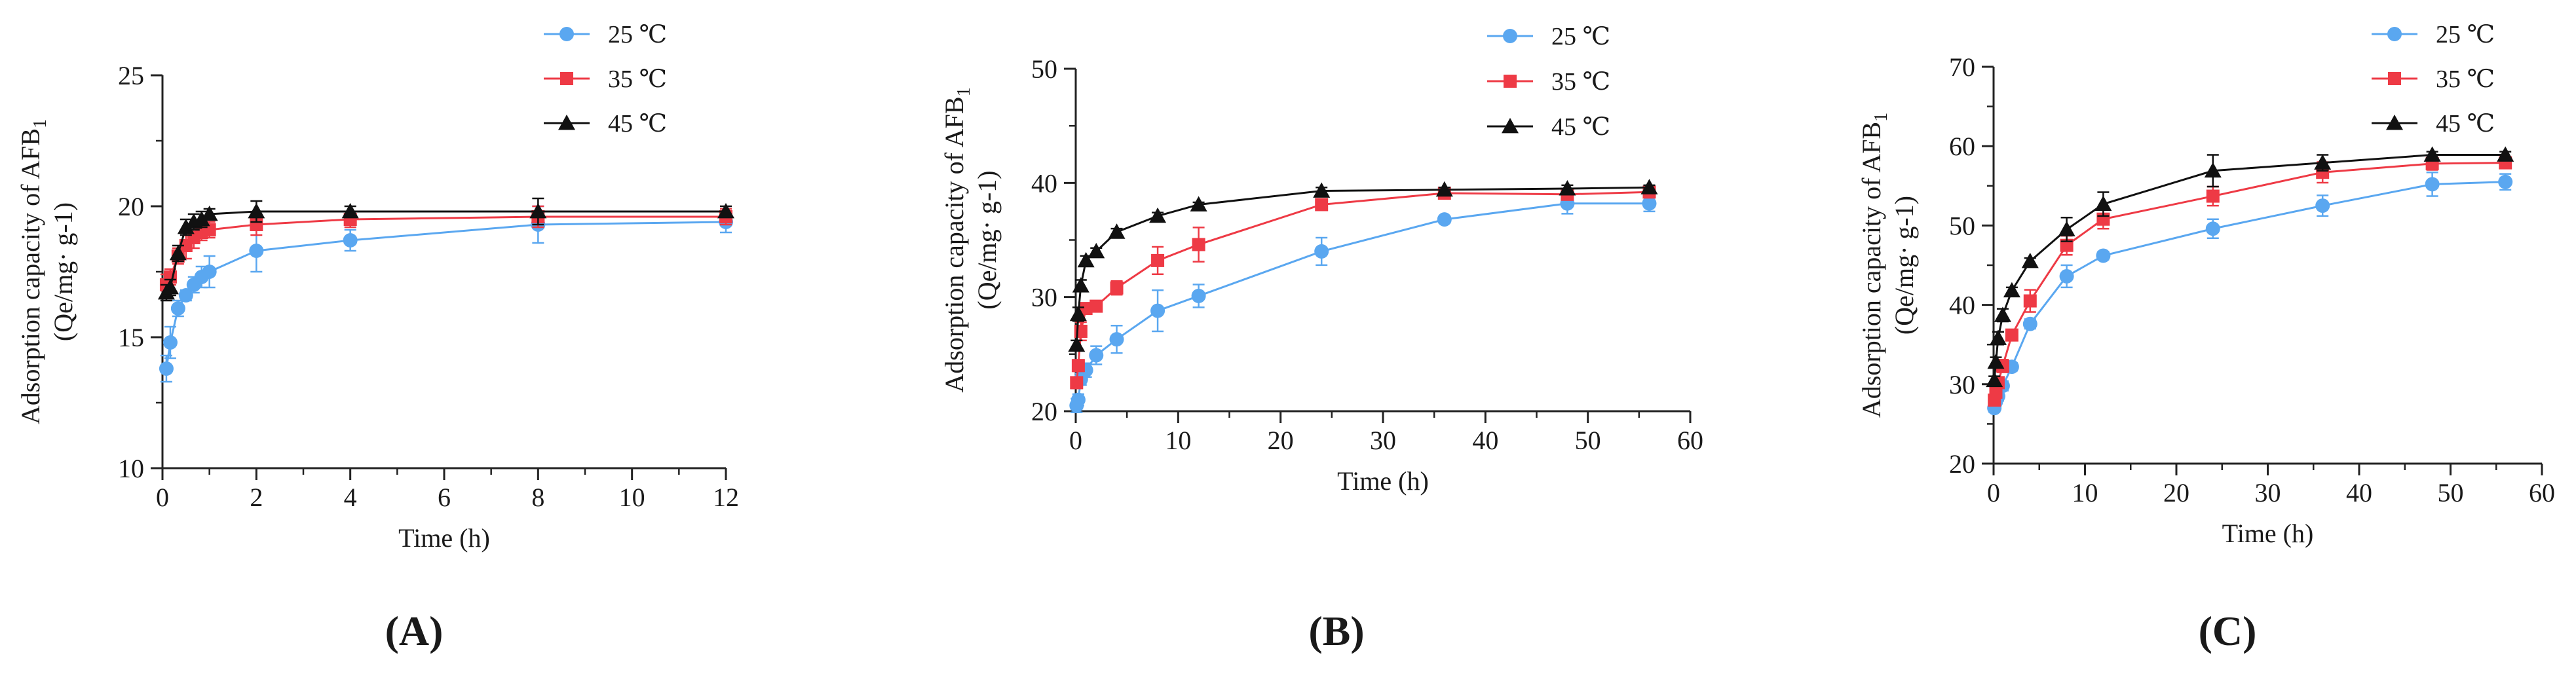  I want to click on x-tick-label: 8, so click(537, 498).